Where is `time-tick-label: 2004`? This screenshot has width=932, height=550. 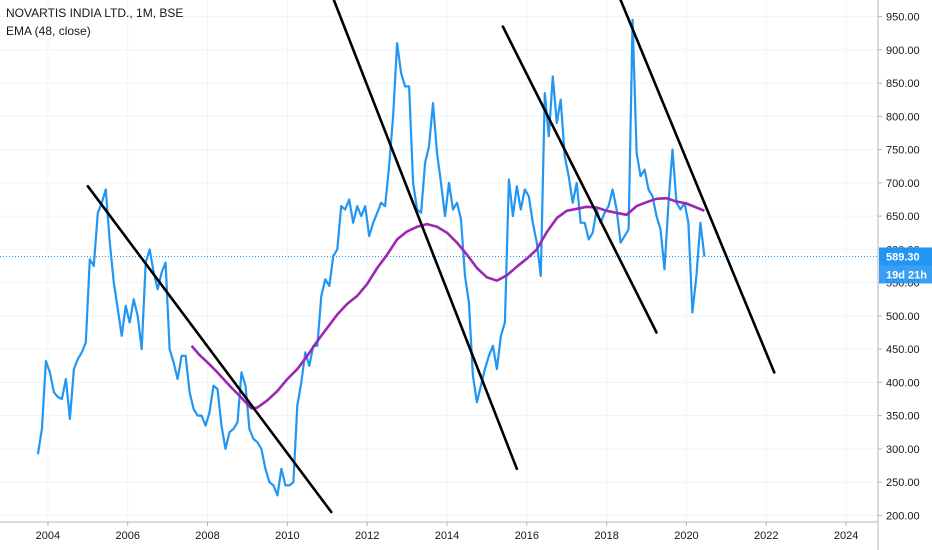
time-tick-label: 2004 is located at coordinates (48, 536).